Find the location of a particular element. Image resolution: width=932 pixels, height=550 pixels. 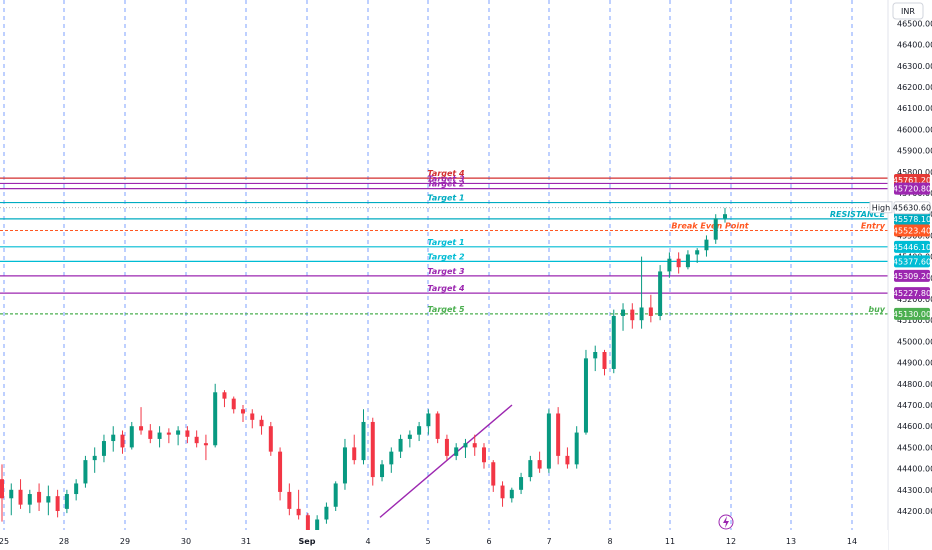

x-tick-label: 14 is located at coordinates (852, 541).